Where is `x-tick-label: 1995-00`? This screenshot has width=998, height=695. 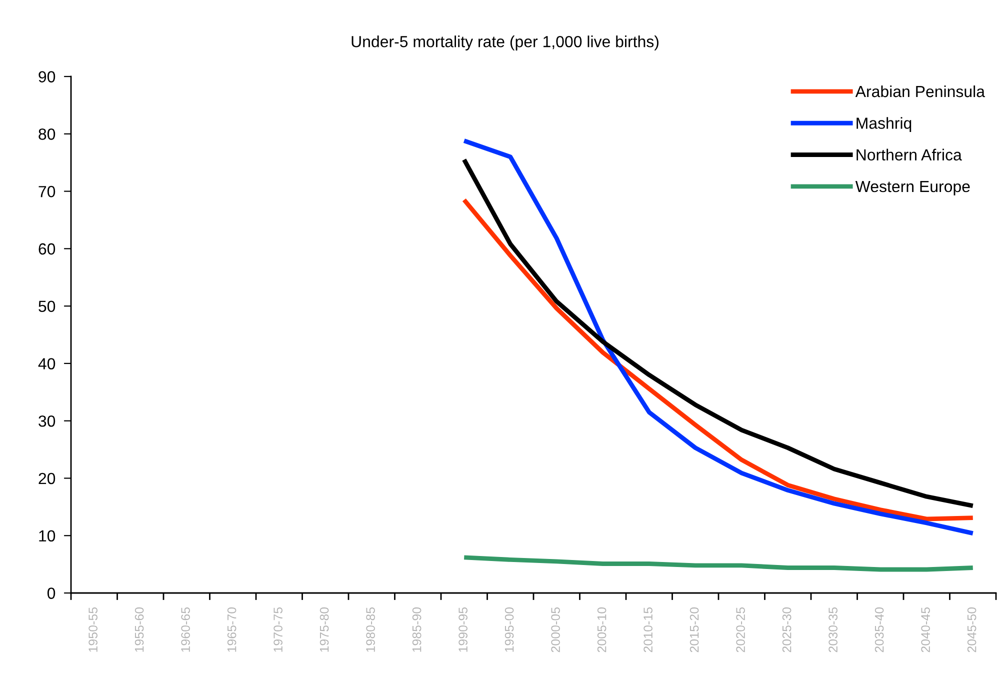 x-tick-label: 1995-00 is located at coordinates (509, 629).